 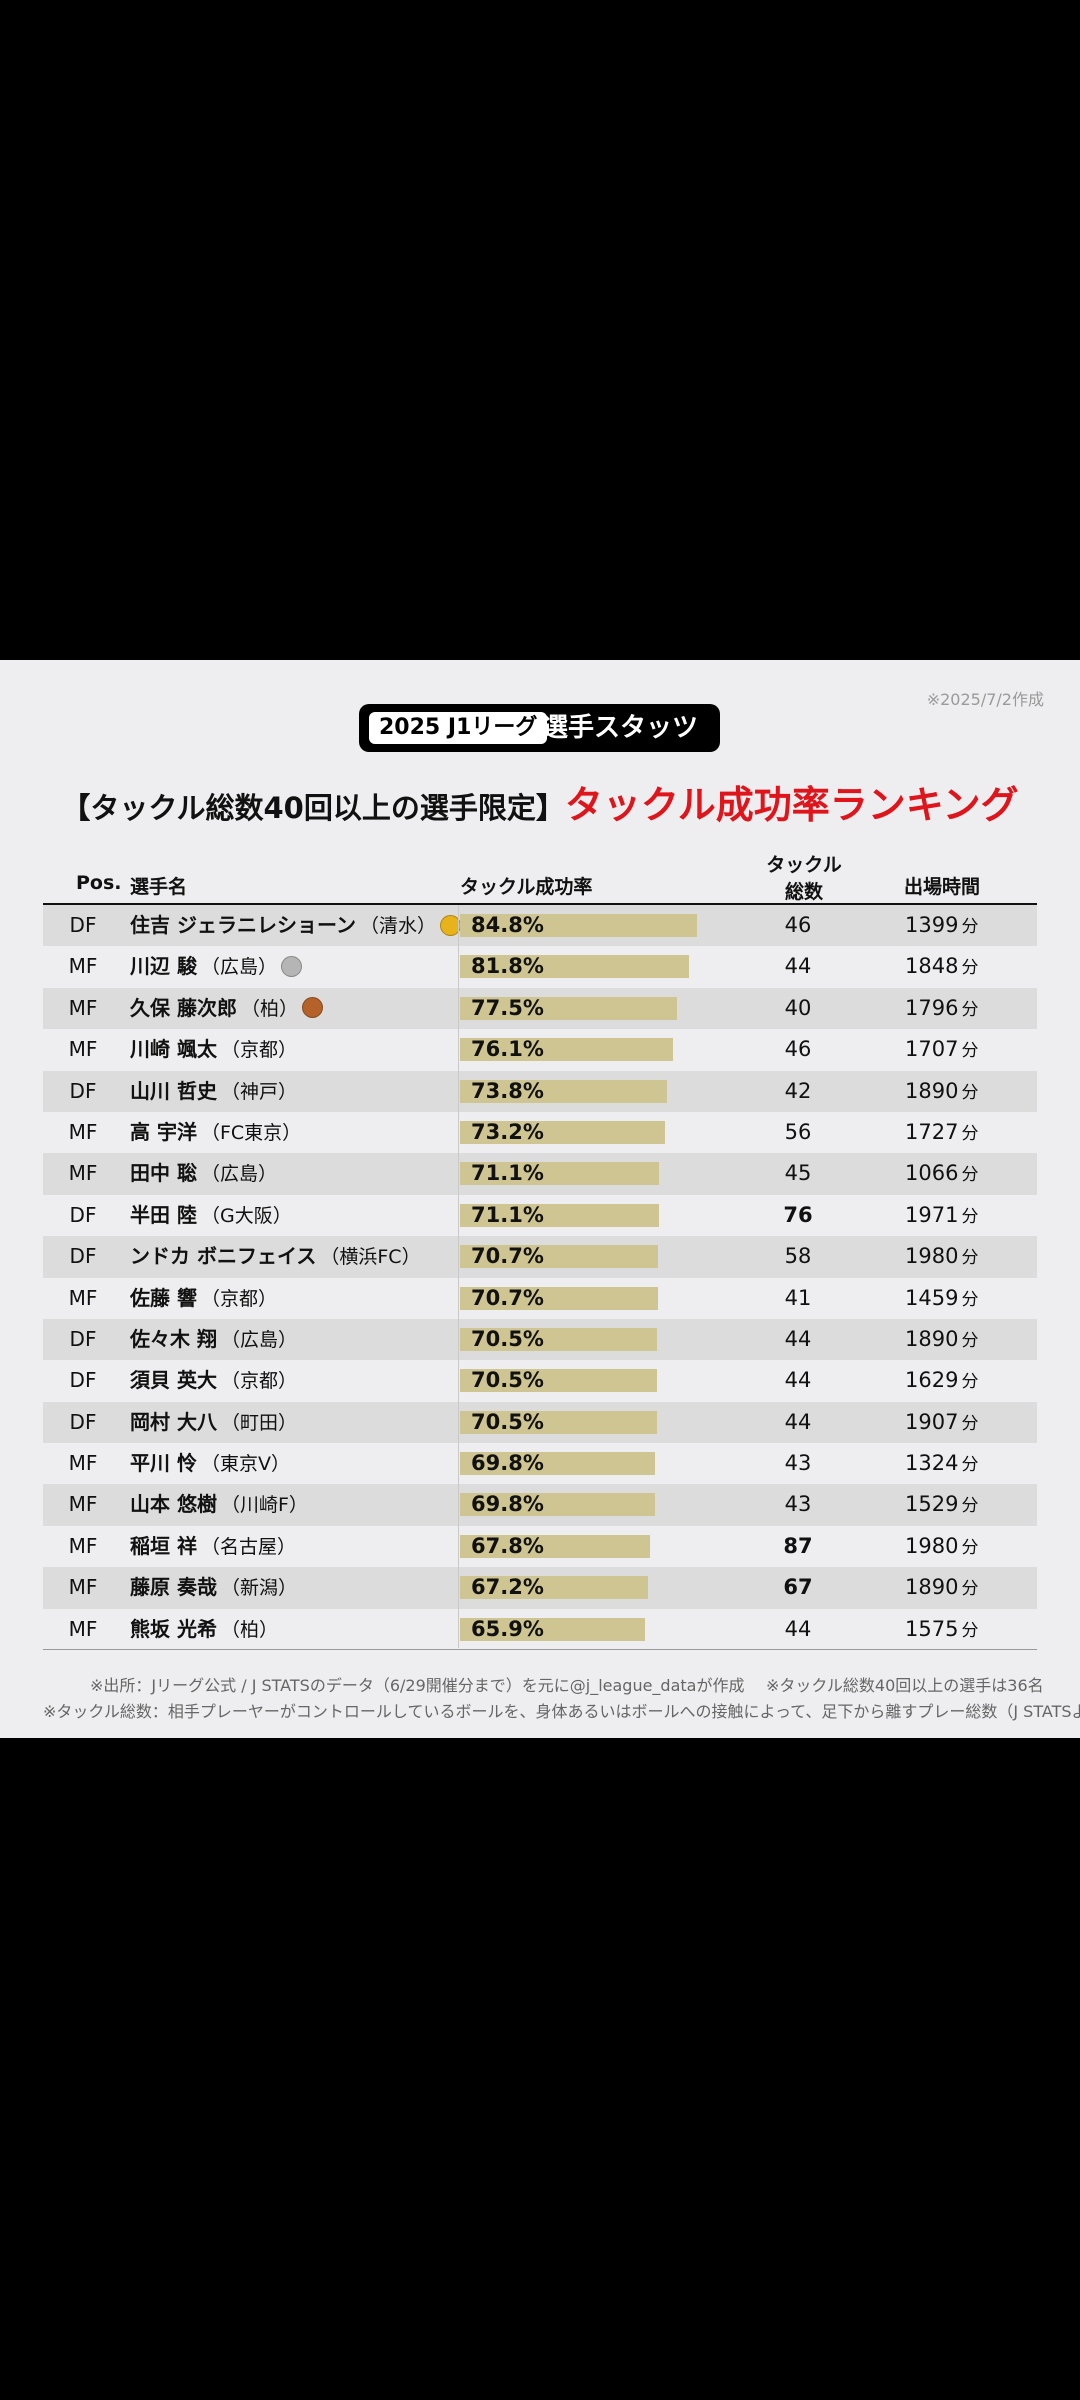 What do you see at coordinates (942, 887) in the screenshot?
I see `column-header-minutes: 出場時間` at bounding box center [942, 887].